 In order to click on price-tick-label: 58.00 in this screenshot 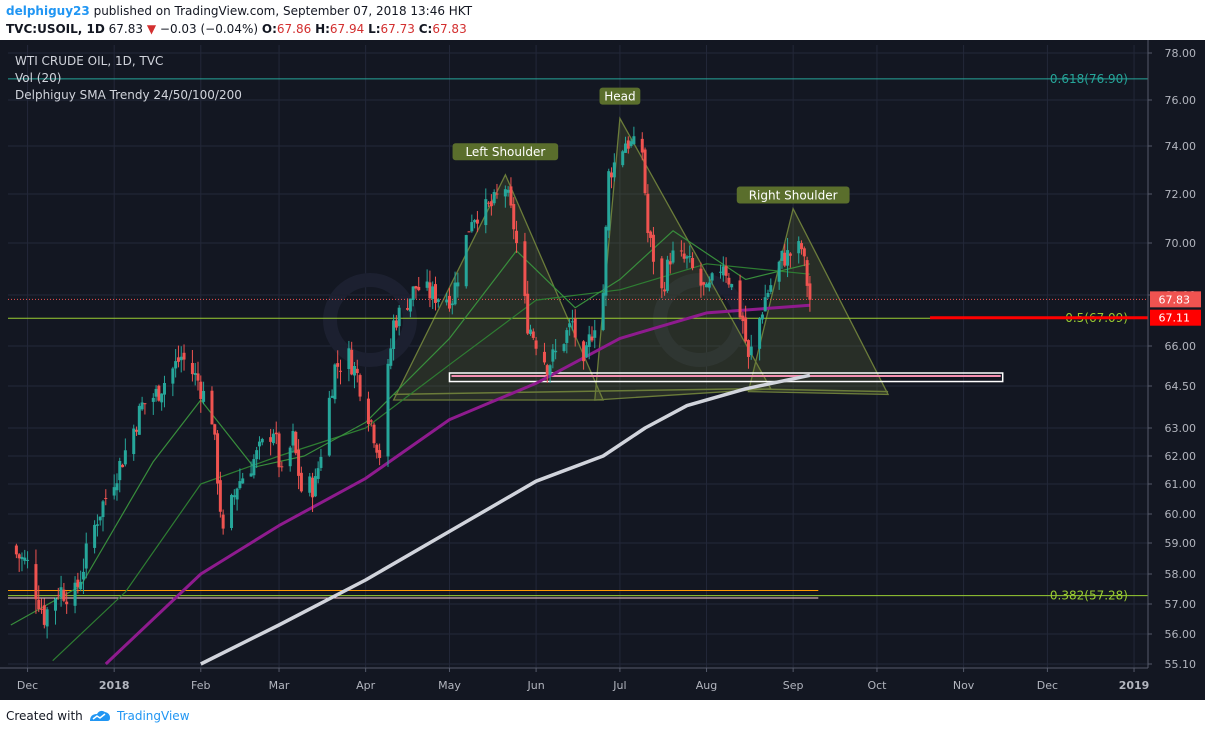, I will do `click(1181, 574)`.